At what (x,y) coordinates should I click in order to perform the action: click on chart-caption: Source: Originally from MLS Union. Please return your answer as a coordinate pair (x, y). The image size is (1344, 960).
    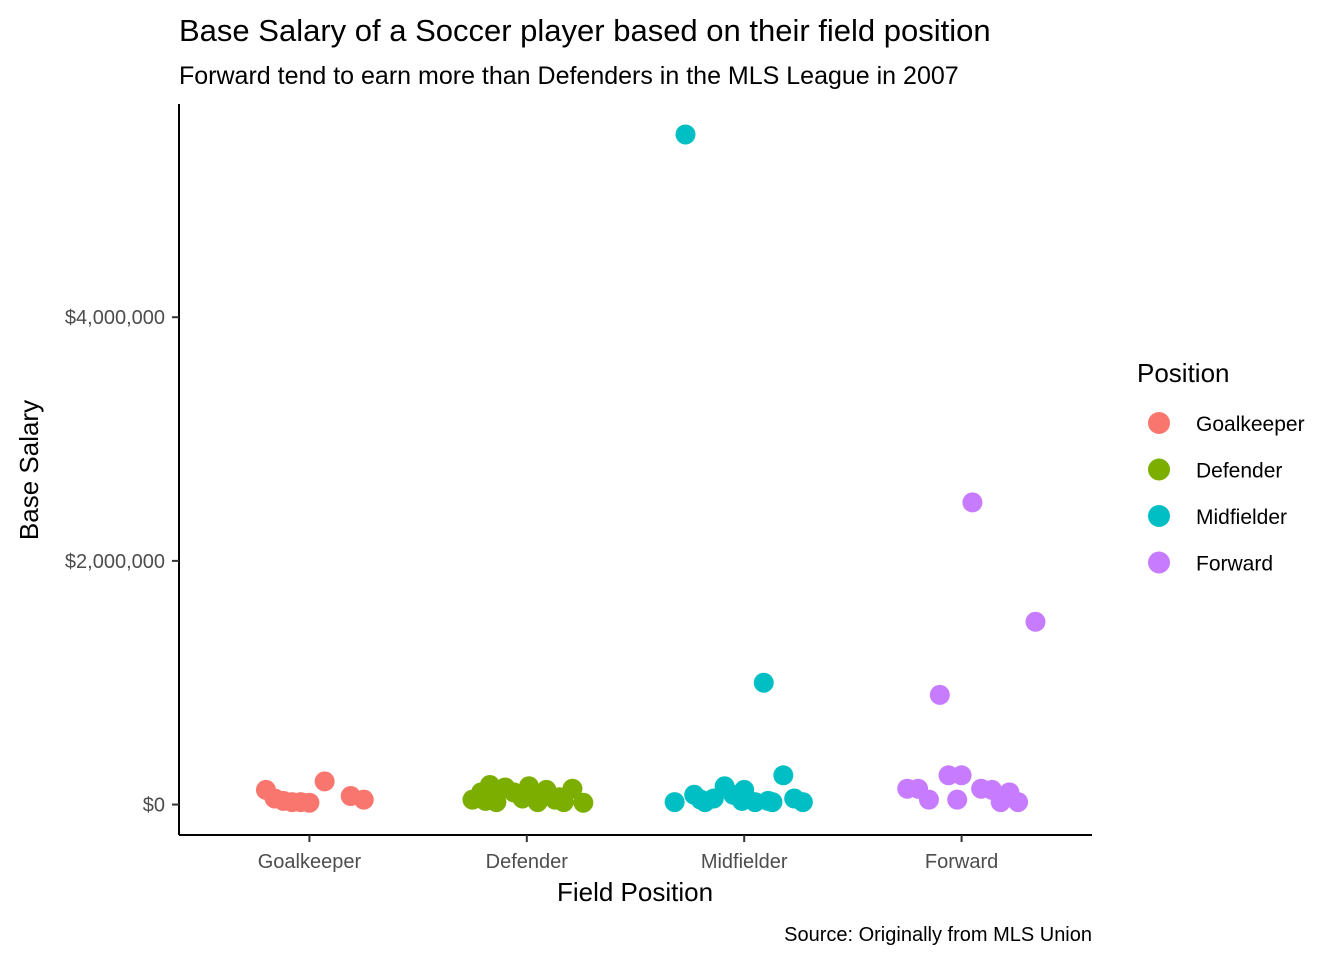
    Looking at the image, I should click on (938, 935).